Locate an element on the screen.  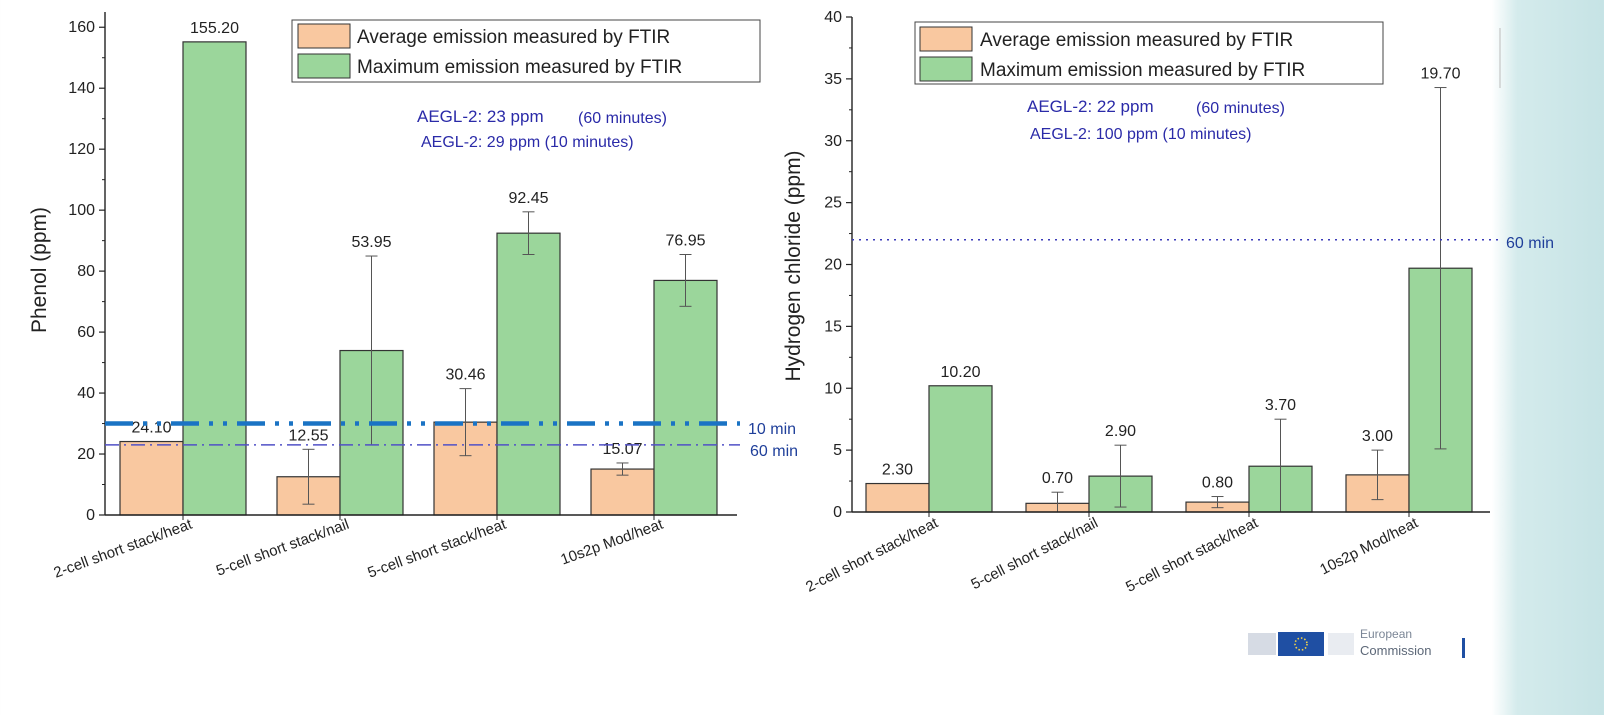
hcl-y-axis-title: Hydrogen chloride (ppm) is located at coordinates (793, 265).